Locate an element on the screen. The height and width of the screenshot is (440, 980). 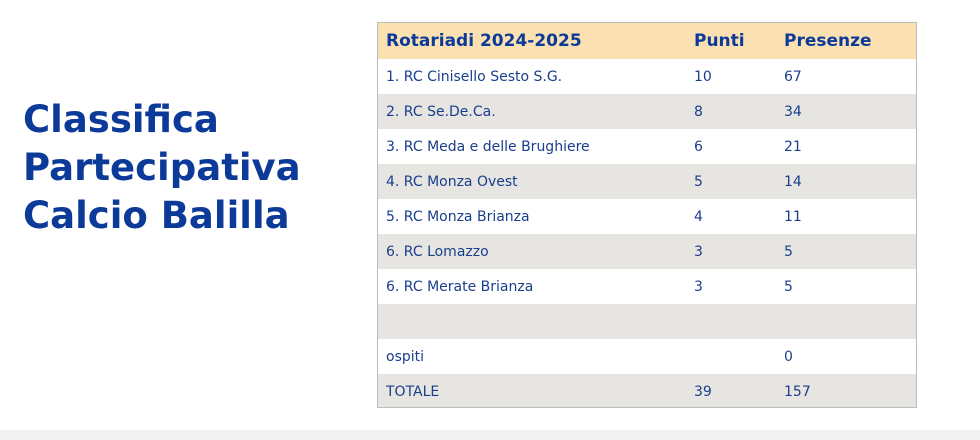
attendance-cell: 11 is located at coordinates (793, 216).